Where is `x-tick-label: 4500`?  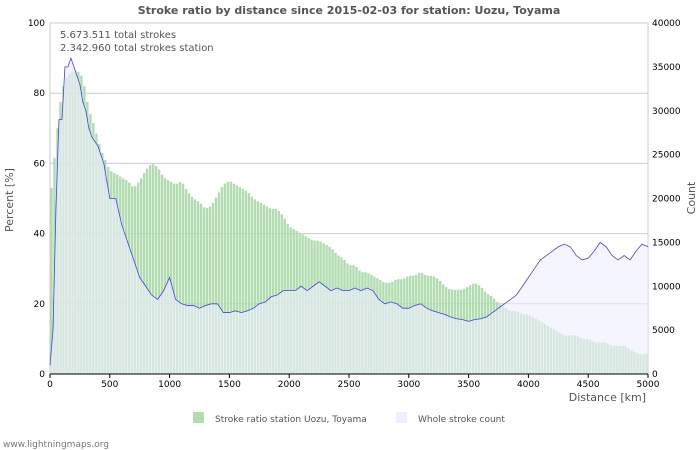
x-tick-label: 4500 is located at coordinates (588, 385).